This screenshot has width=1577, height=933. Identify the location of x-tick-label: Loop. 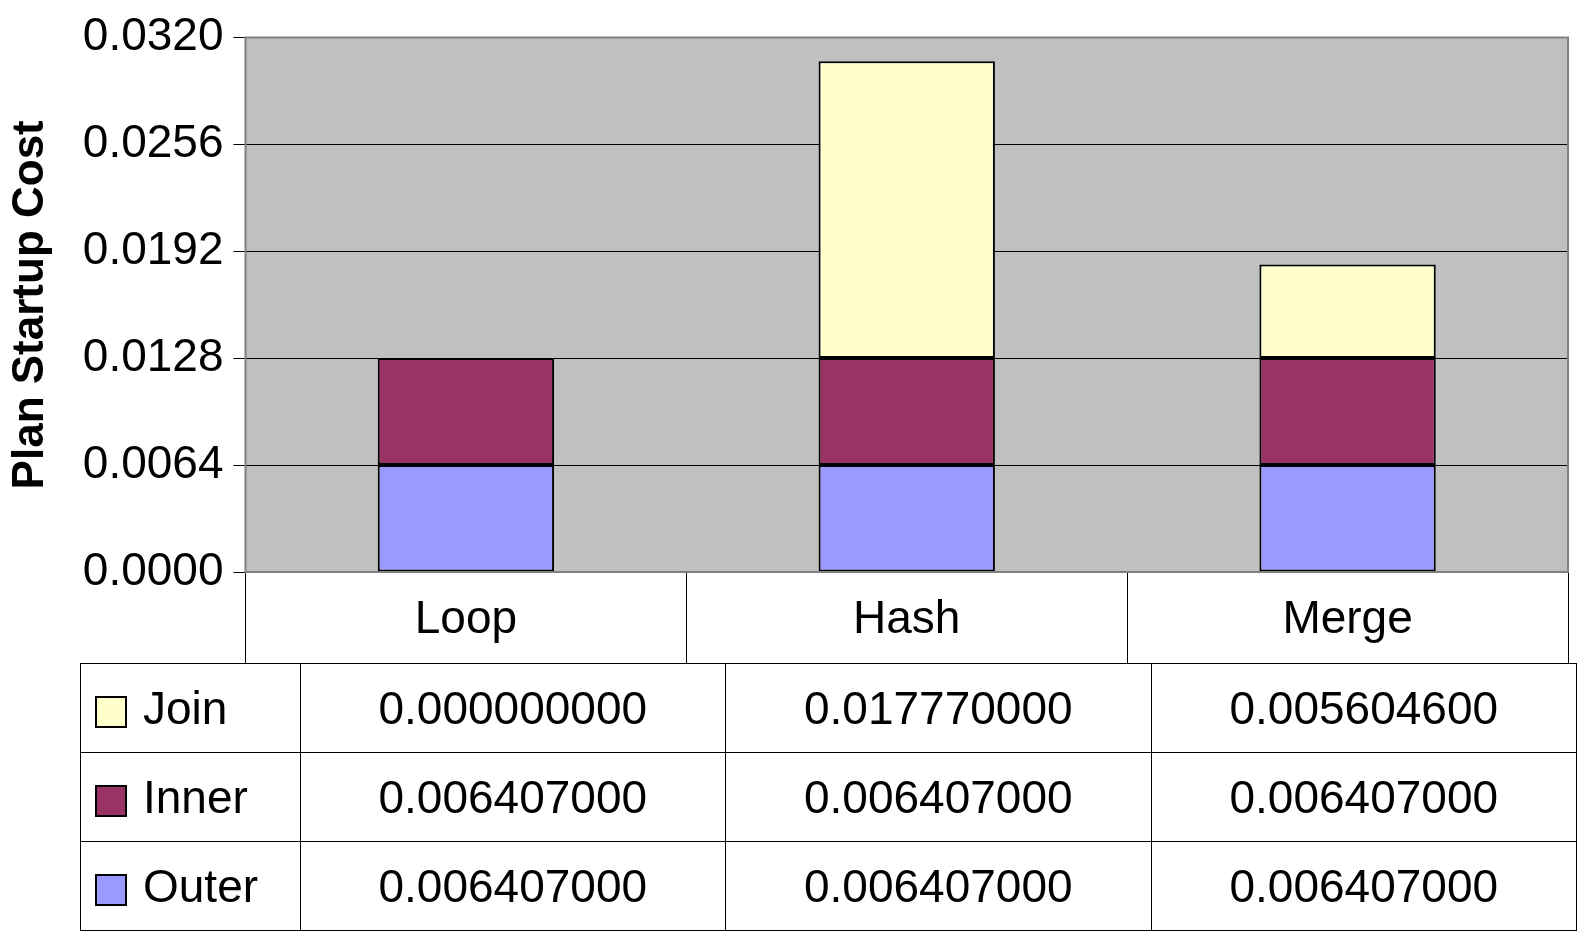
(466, 617).